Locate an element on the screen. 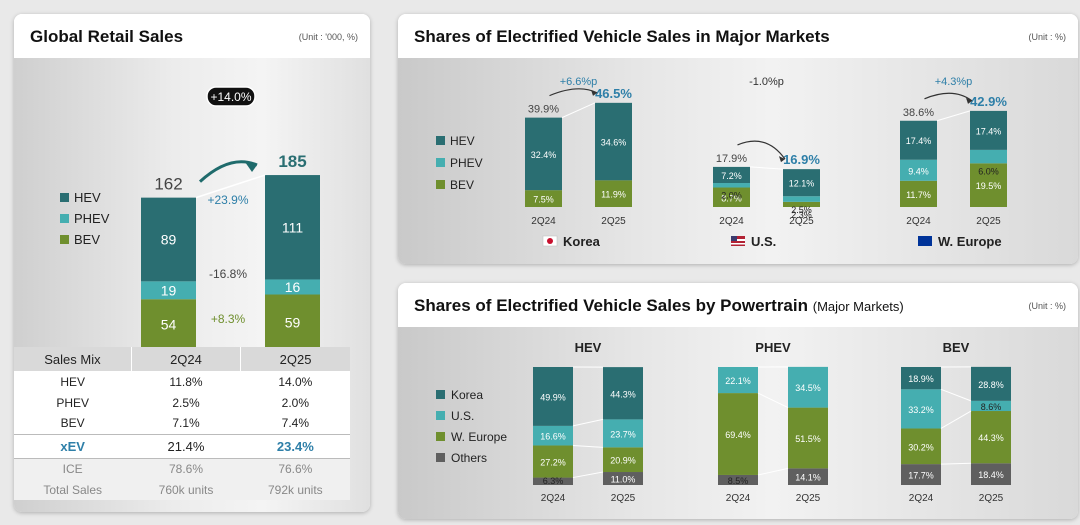  growth-badge is located at coordinates (231, 96).